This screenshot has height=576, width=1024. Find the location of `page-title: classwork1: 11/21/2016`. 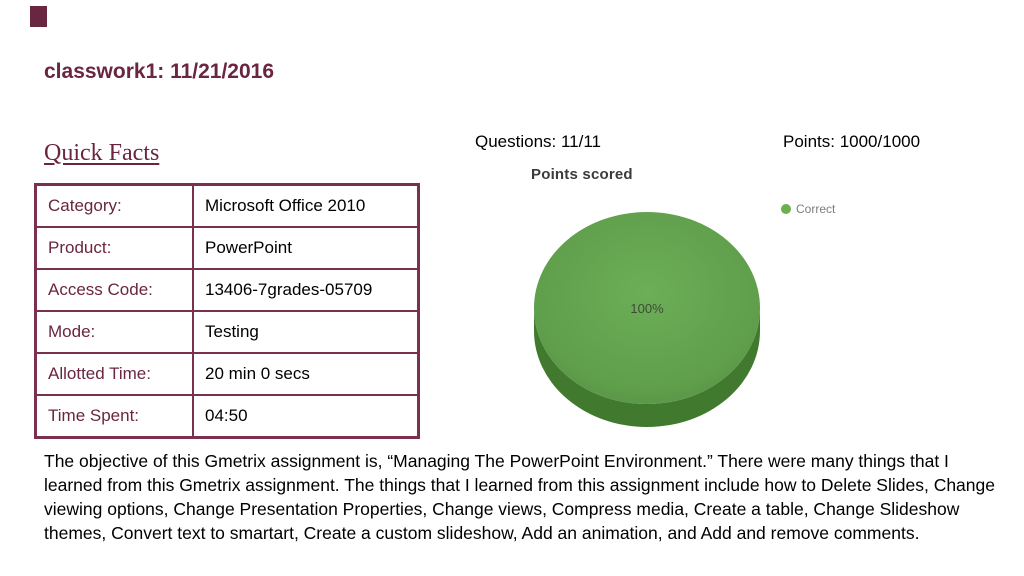

page-title: classwork1: 11/21/2016 is located at coordinates (159, 71).